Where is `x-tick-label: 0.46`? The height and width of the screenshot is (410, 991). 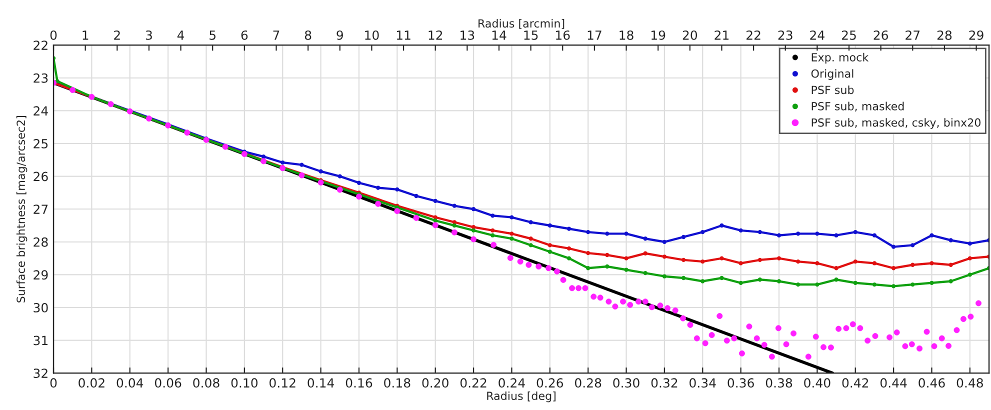 x-tick-label: 0.46 is located at coordinates (931, 383).